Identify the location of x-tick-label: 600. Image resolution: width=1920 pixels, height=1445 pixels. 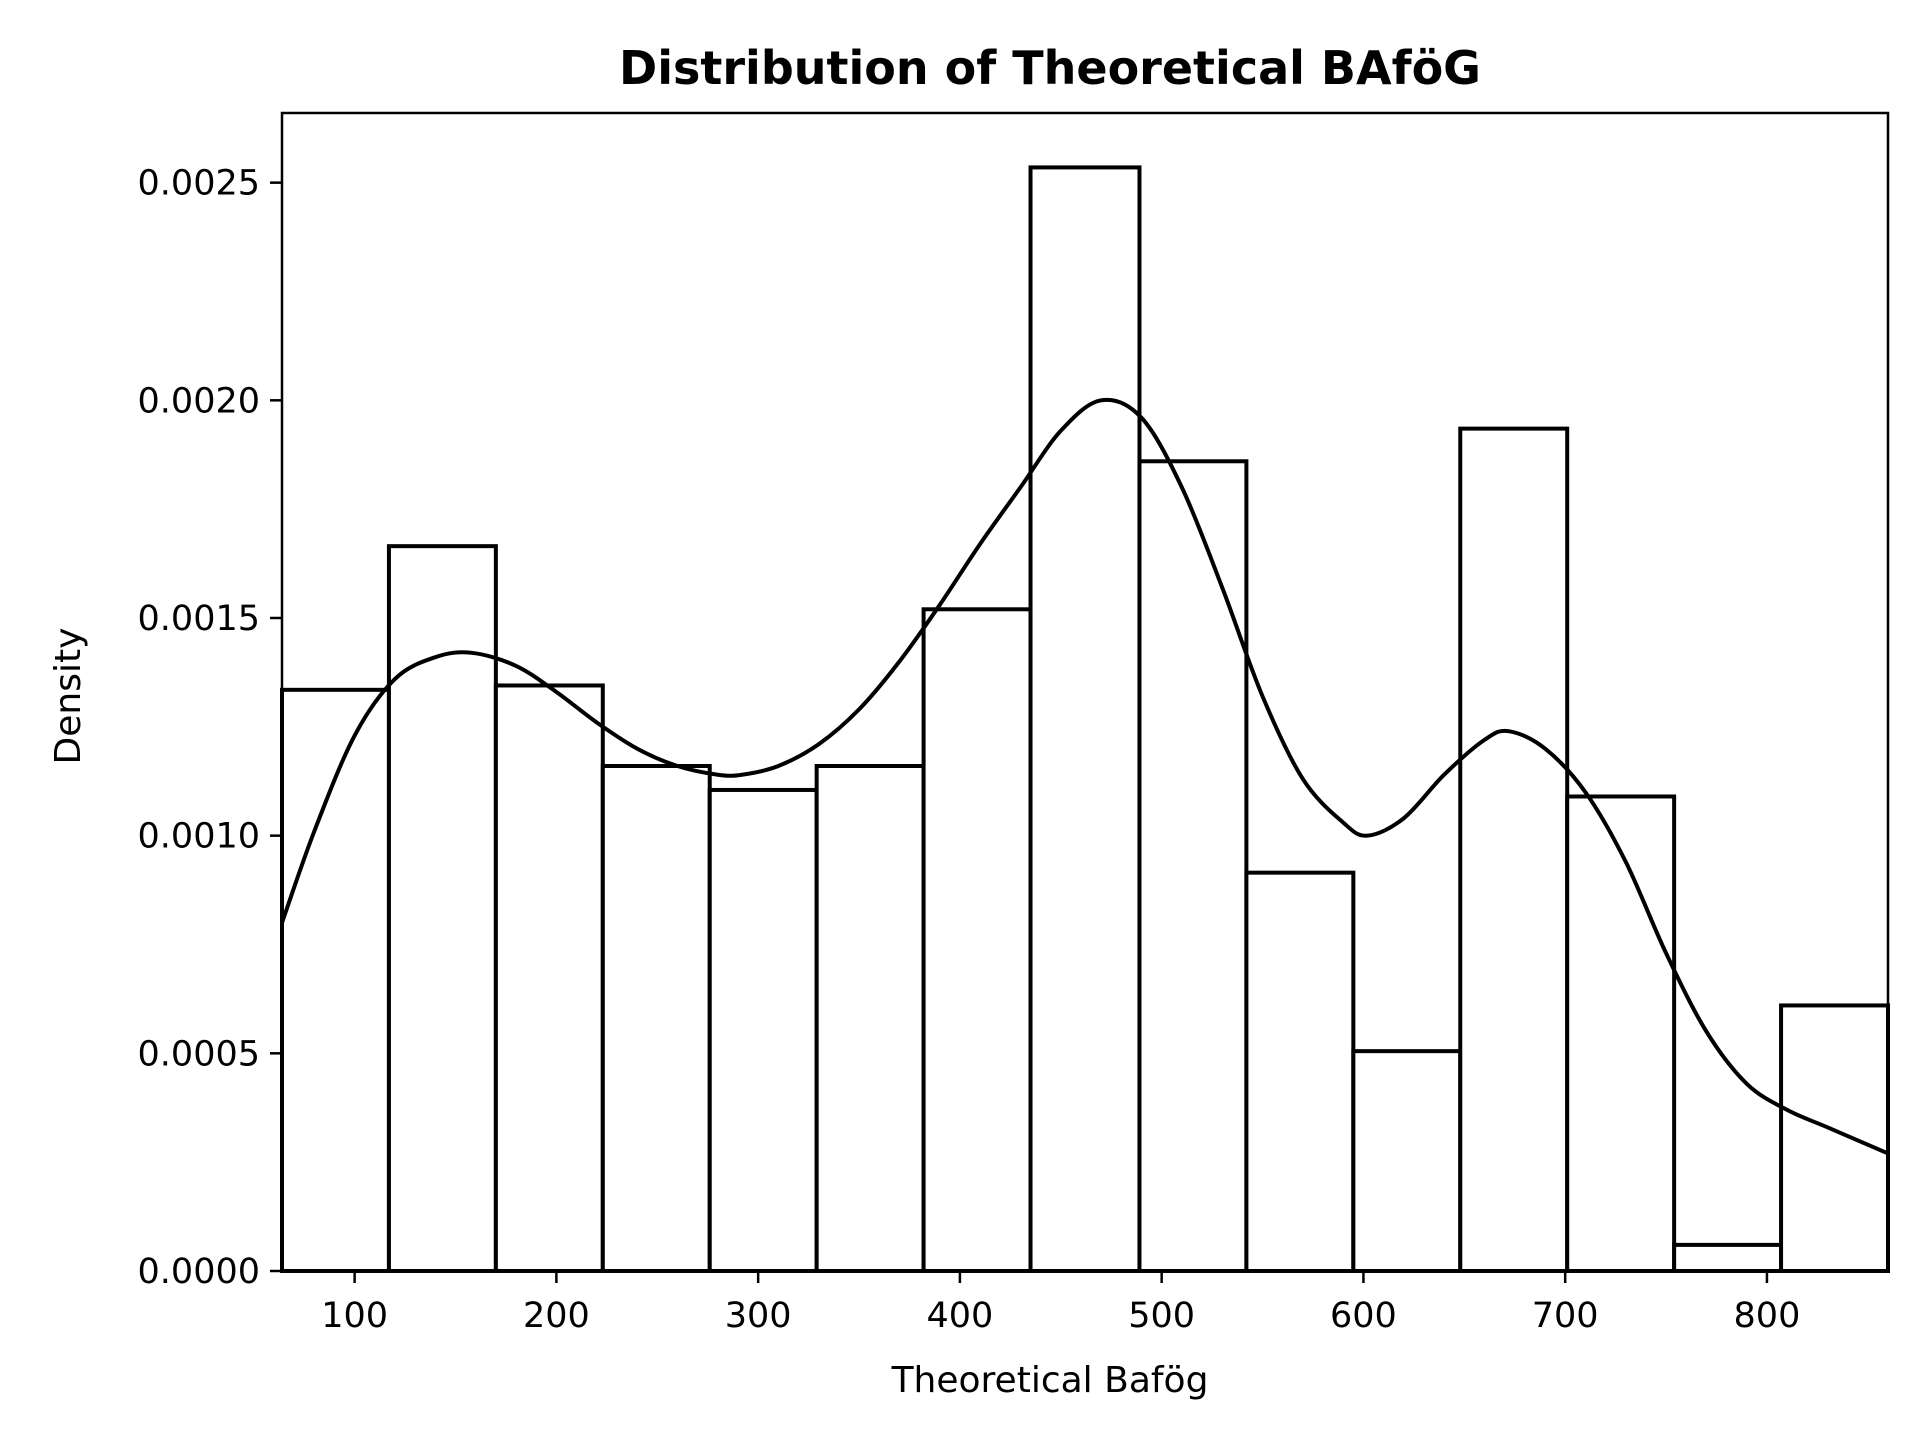
(1363, 1316).